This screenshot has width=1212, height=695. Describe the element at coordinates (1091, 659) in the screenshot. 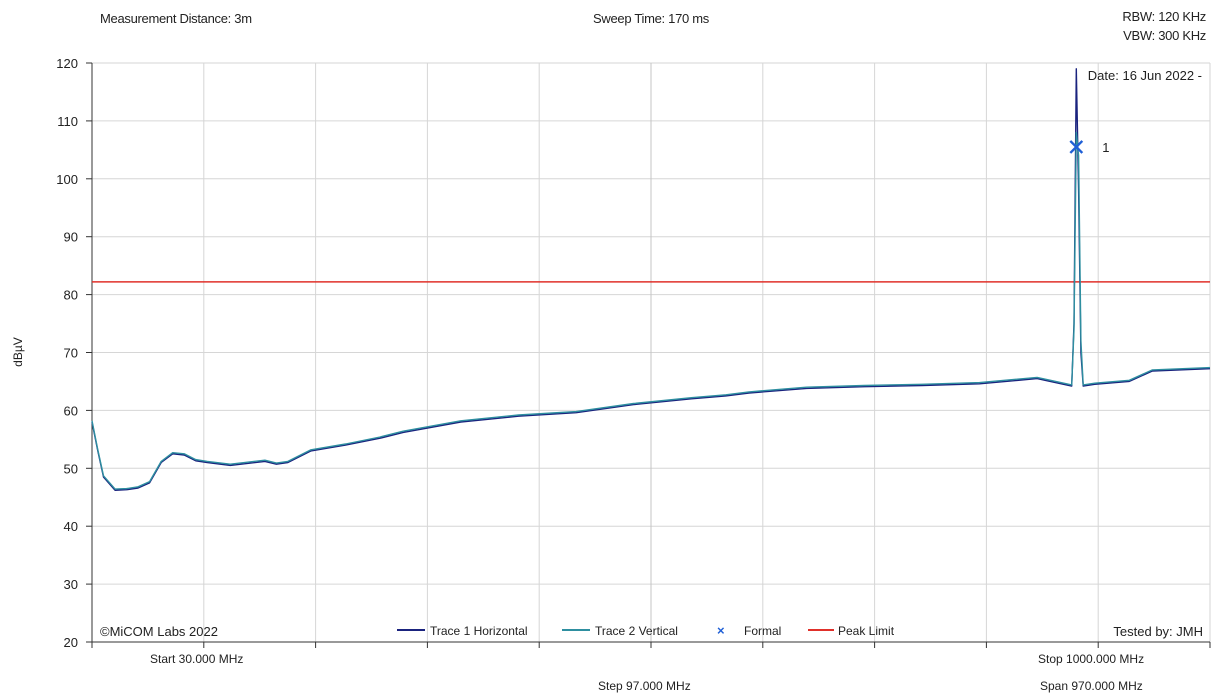

I see `stop-frequency: Stop 1000.000 MHz` at that location.